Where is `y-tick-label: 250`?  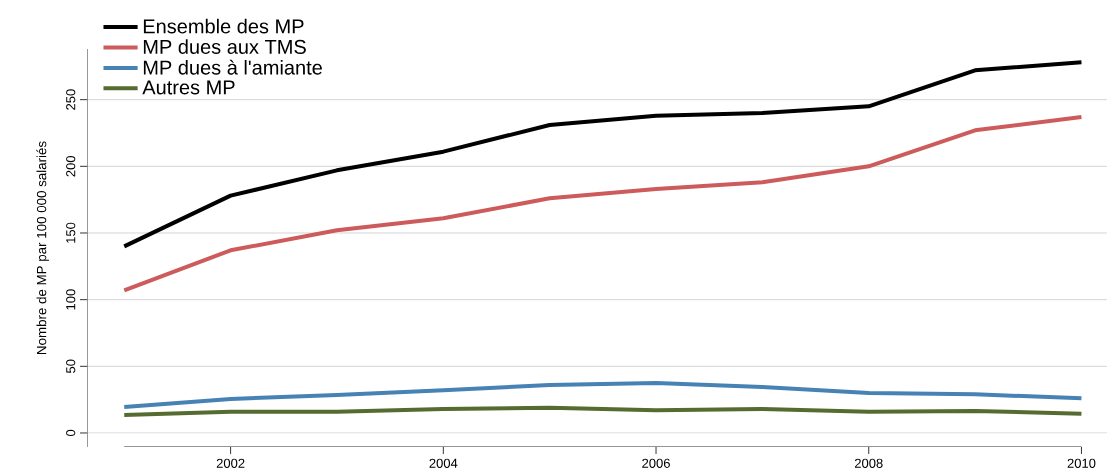
y-tick-label: 250 is located at coordinates (71, 99).